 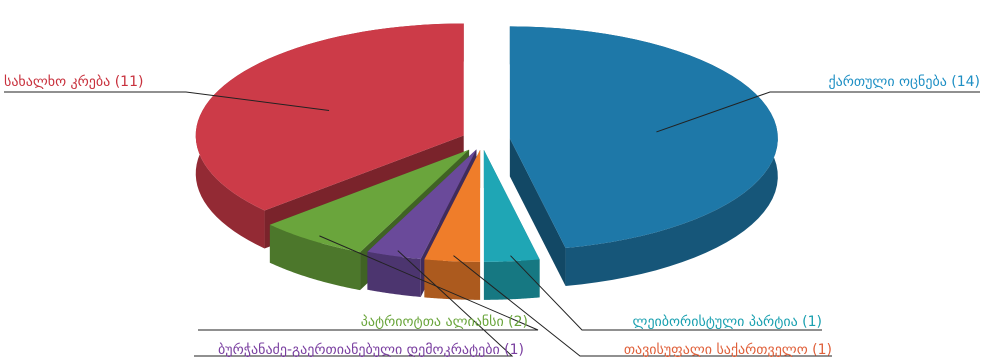 I want to click on label-leiboristuli-partia: ლეიბორისტული პარტია (1), so click(x=727, y=321).